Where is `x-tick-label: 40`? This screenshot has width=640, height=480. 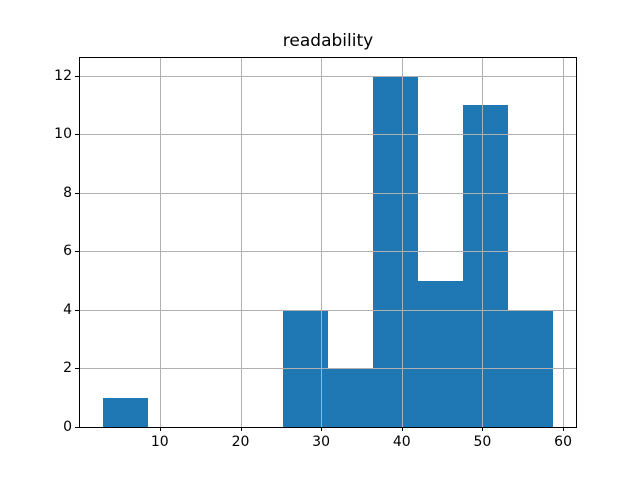
x-tick-label: 40 is located at coordinates (401, 442).